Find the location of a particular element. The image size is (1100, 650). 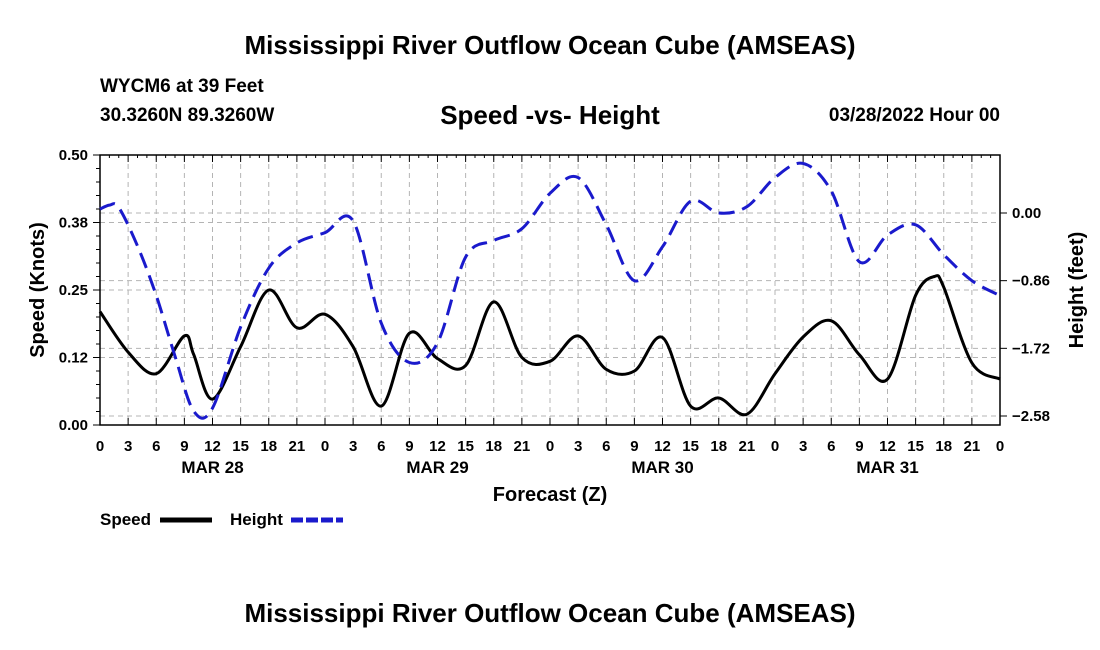

forecast-datetime: 03/28/2022 Hour 00 is located at coordinates (914, 115).